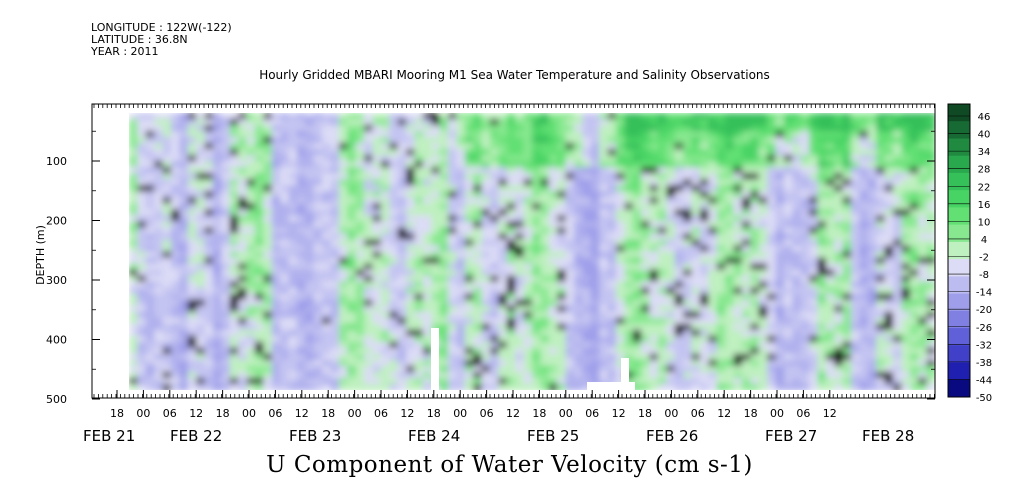  I want to click on colorbar-label: -20, so click(984, 310).